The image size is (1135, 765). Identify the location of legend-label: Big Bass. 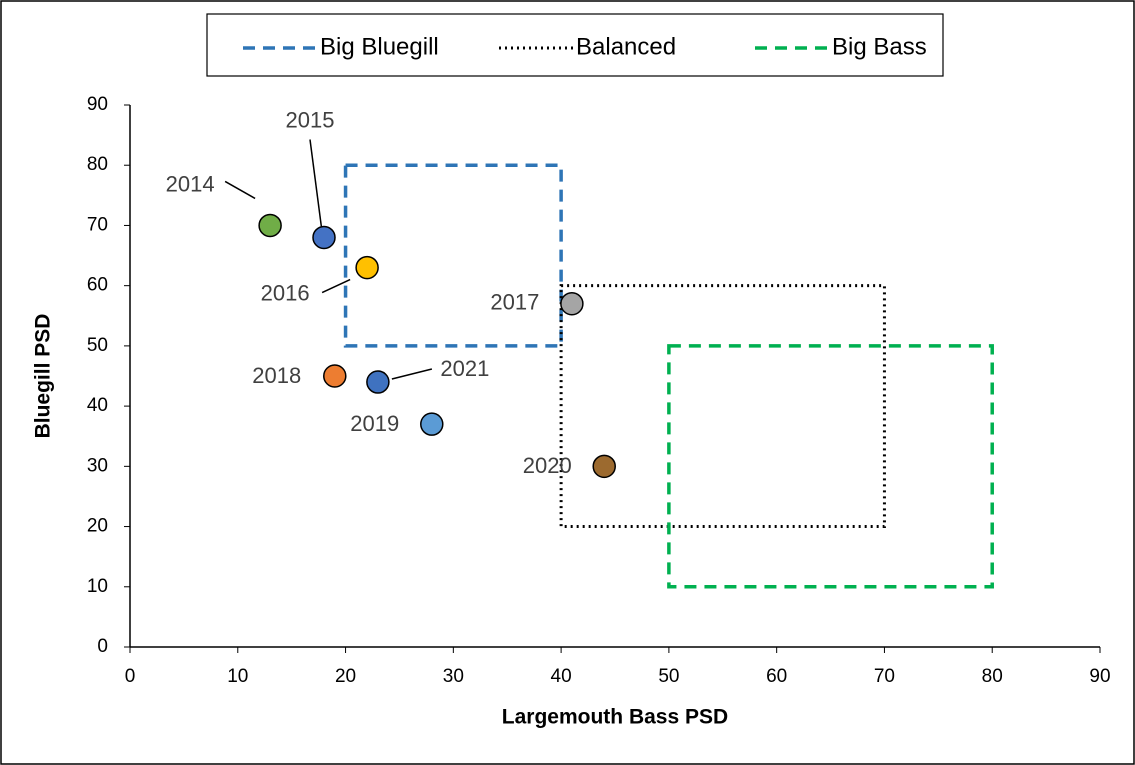
(879, 46).